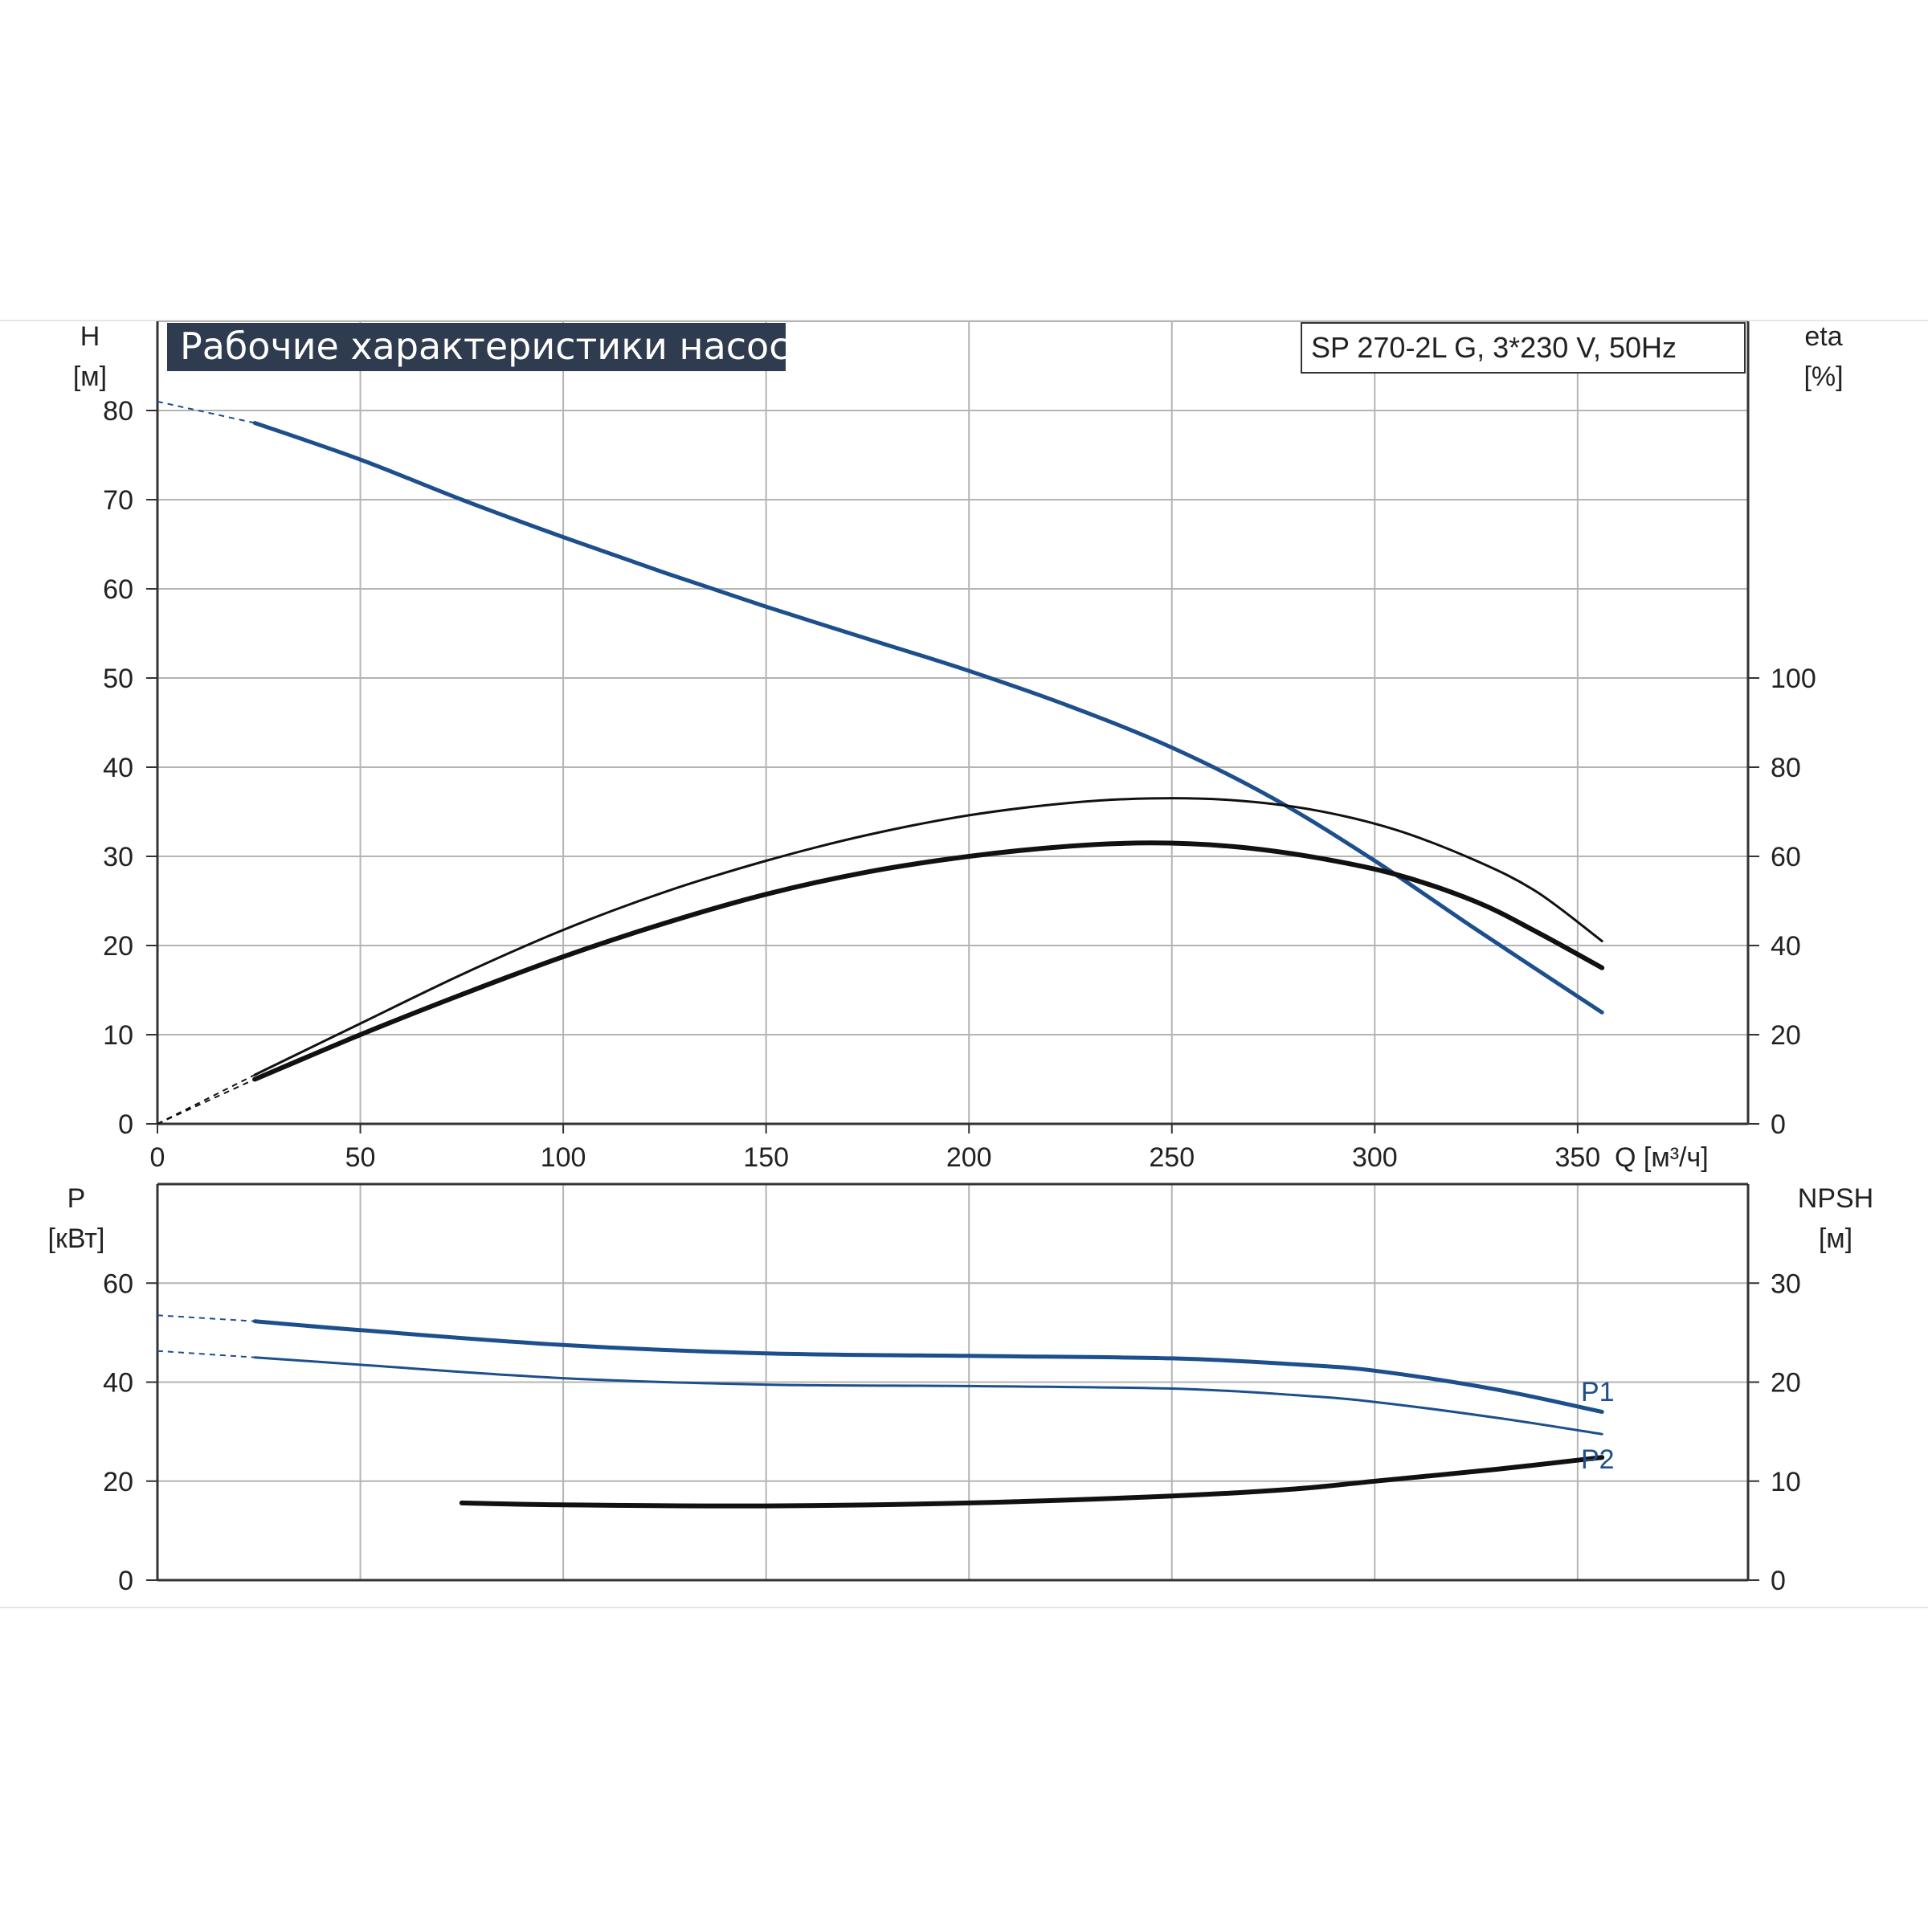 The height and width of the screenshot is (1932, 1928). I want to click on right-tick-label: 60, so click(1786, 857).